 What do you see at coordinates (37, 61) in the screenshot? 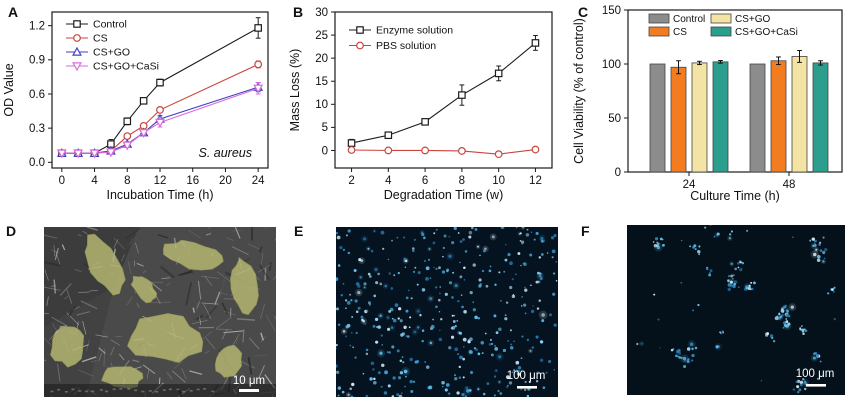
I see `svg-text: 0.9` at bounding box center [37, 61].